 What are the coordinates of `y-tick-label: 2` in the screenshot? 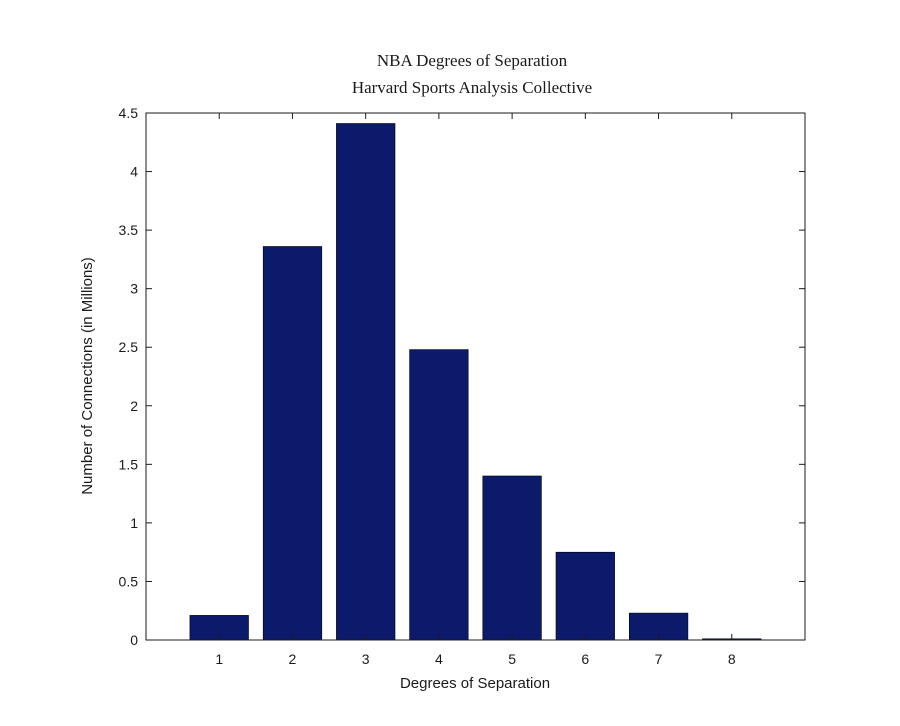 It's located at (134, 406).